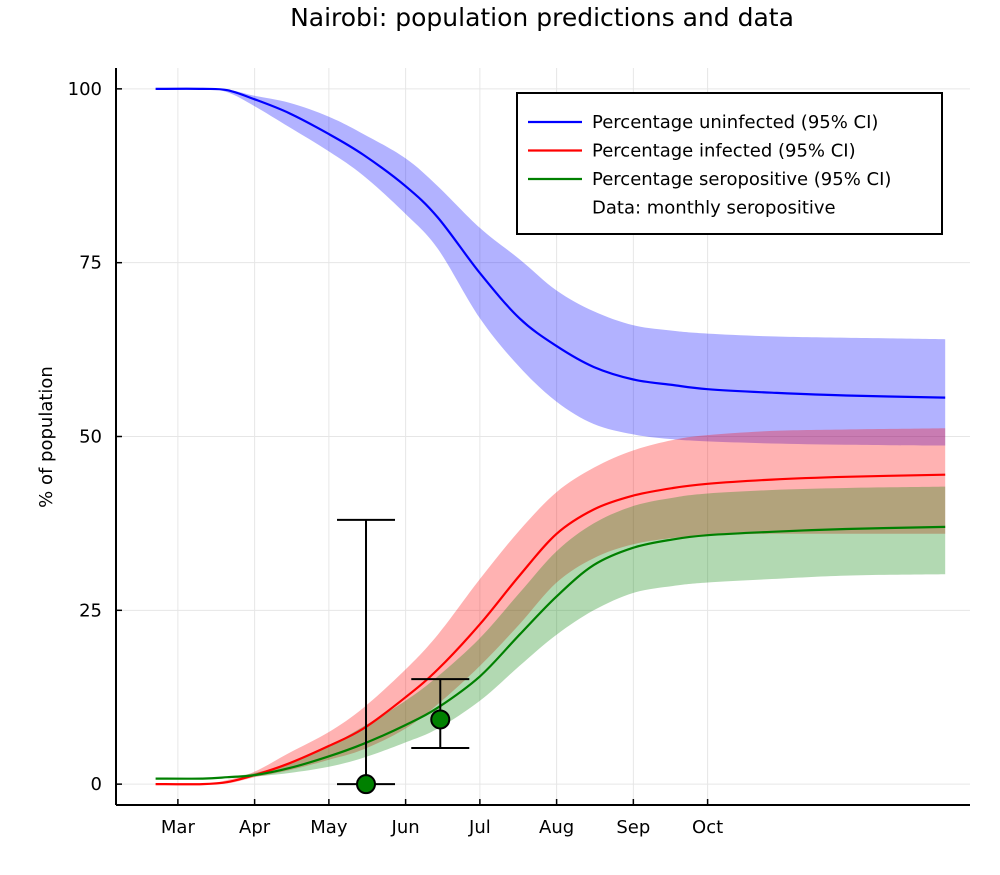 The width and height of the screenshot is (1000, 875). I want to click on y-axis-label: % of population, so click(46, 437).